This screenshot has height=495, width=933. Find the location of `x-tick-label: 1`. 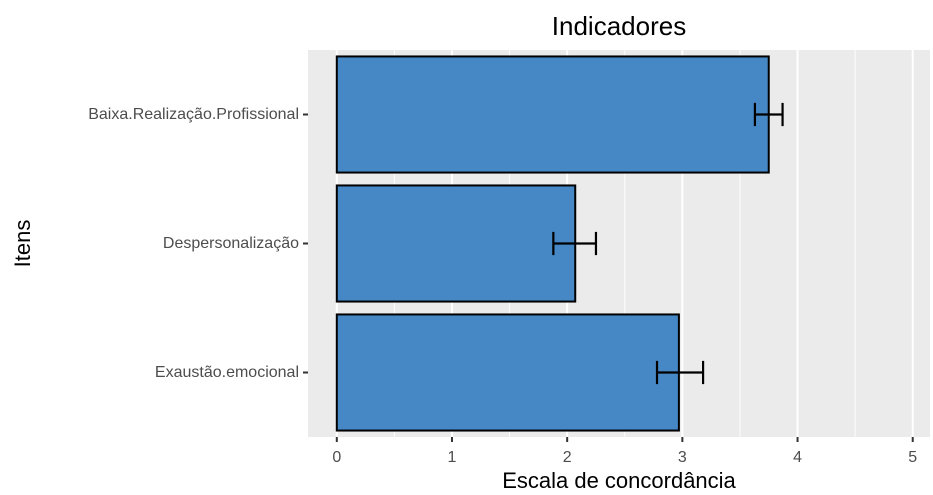

x-tick-label: 1 is located at coordinates (452, 457).